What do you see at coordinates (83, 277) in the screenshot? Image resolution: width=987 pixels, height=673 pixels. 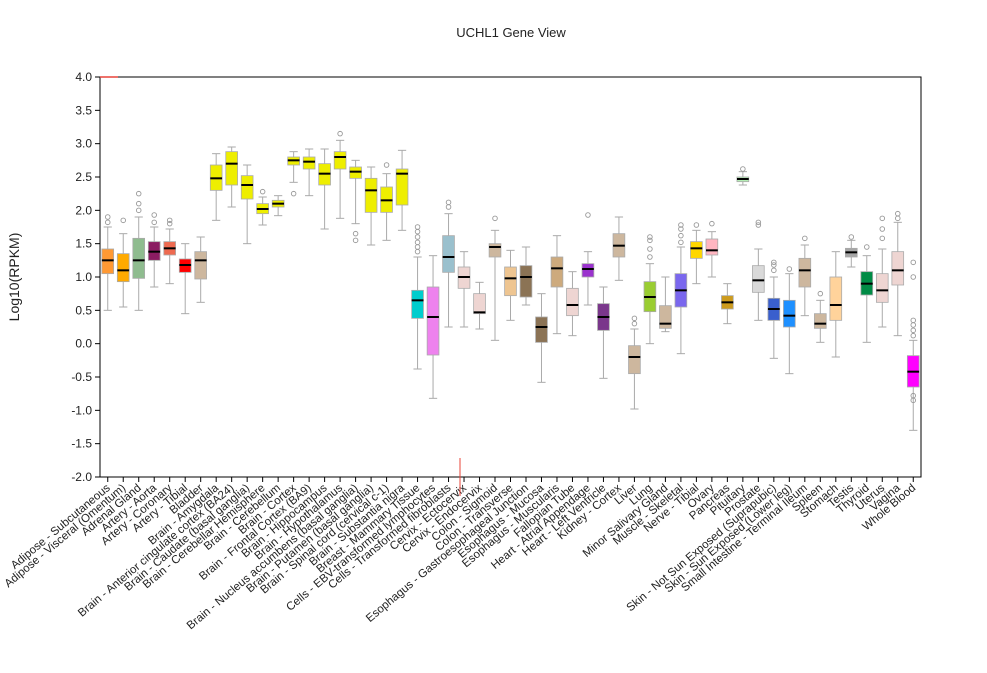 I see `y-tick-label: 1.0` at bounding box center [83, 277].